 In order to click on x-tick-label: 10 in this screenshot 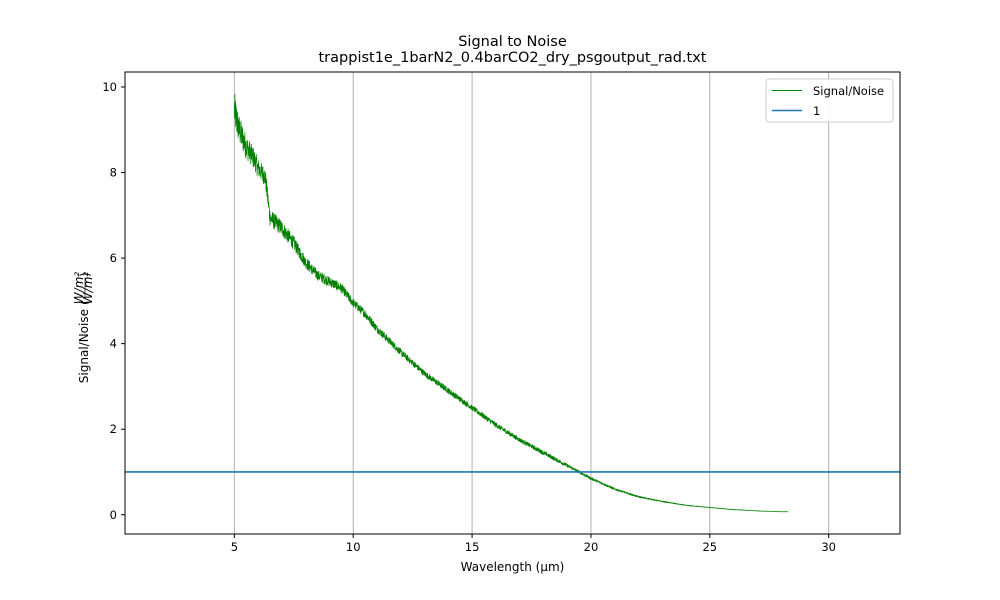, I will do `click(353, 547)`.